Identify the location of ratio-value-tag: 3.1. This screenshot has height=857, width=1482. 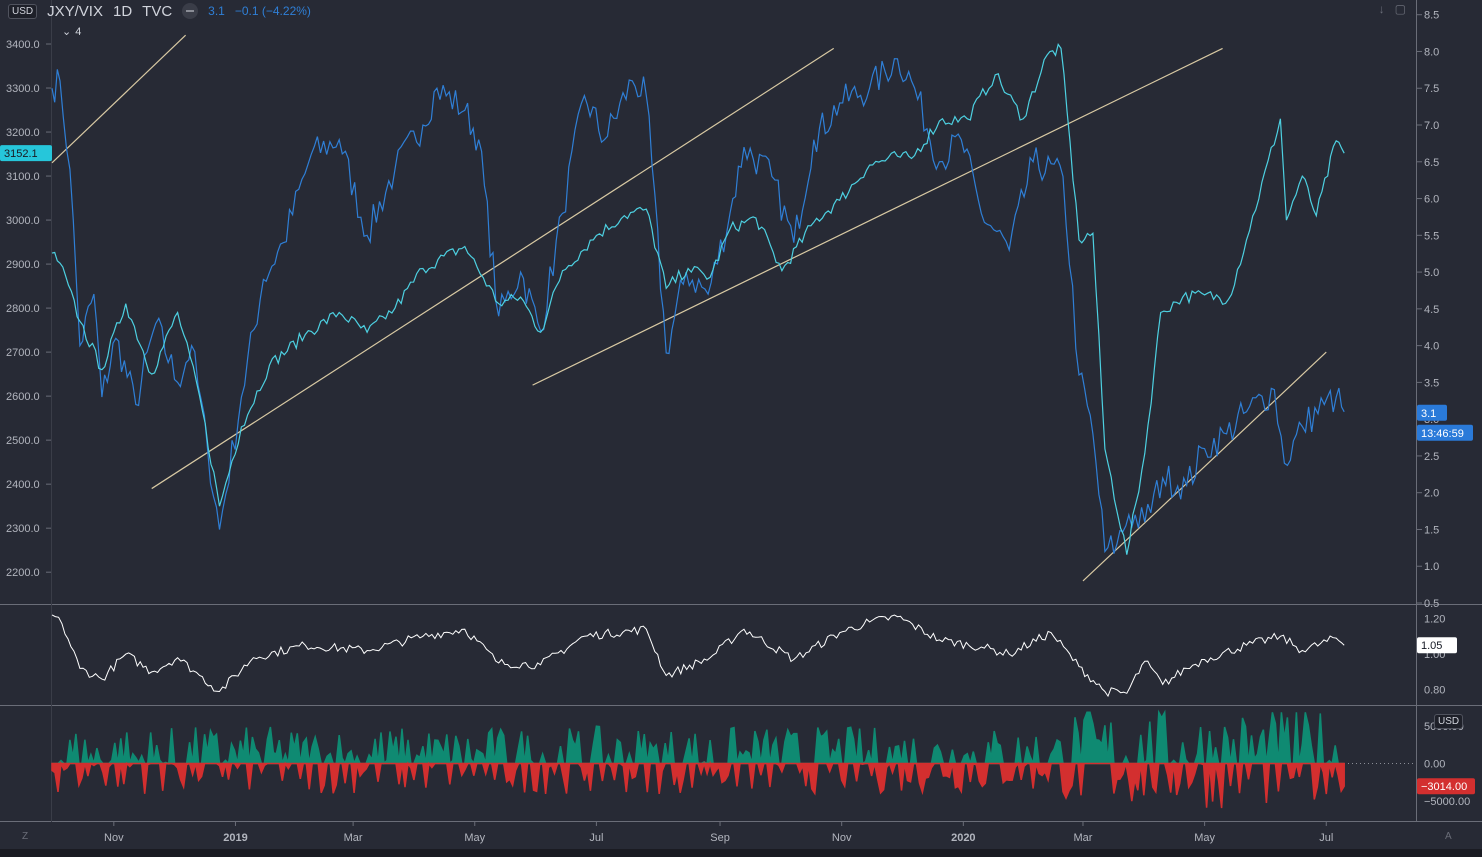
(1432, 412).